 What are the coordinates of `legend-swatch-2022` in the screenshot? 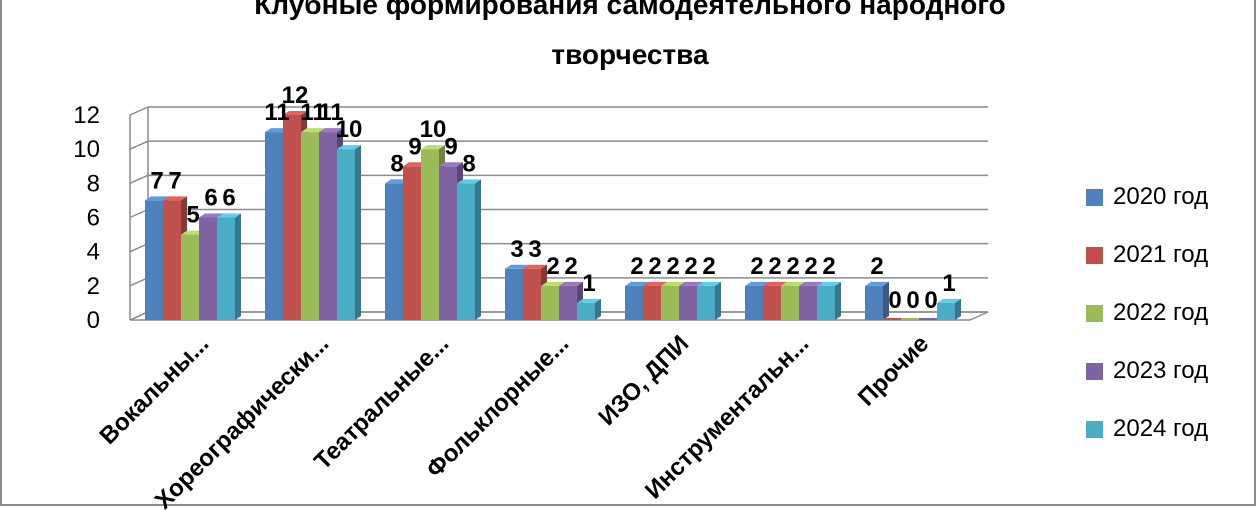 It's located at (1094, 313).